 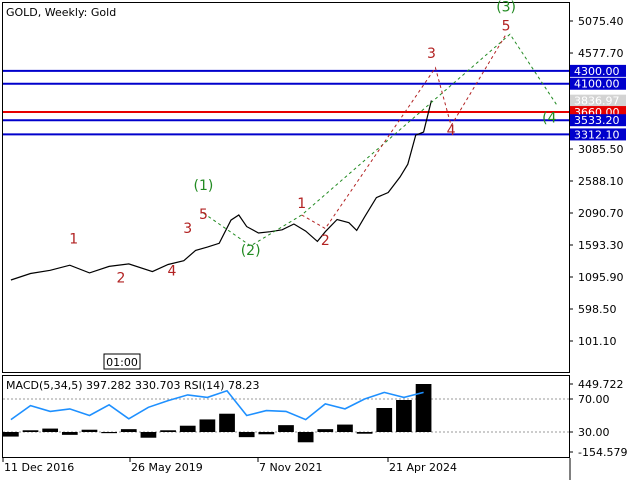 What do you see at coordinates (120, 279) in the screenshot?
I see `wave-label-1: 2` at bounding box center [120, 279].